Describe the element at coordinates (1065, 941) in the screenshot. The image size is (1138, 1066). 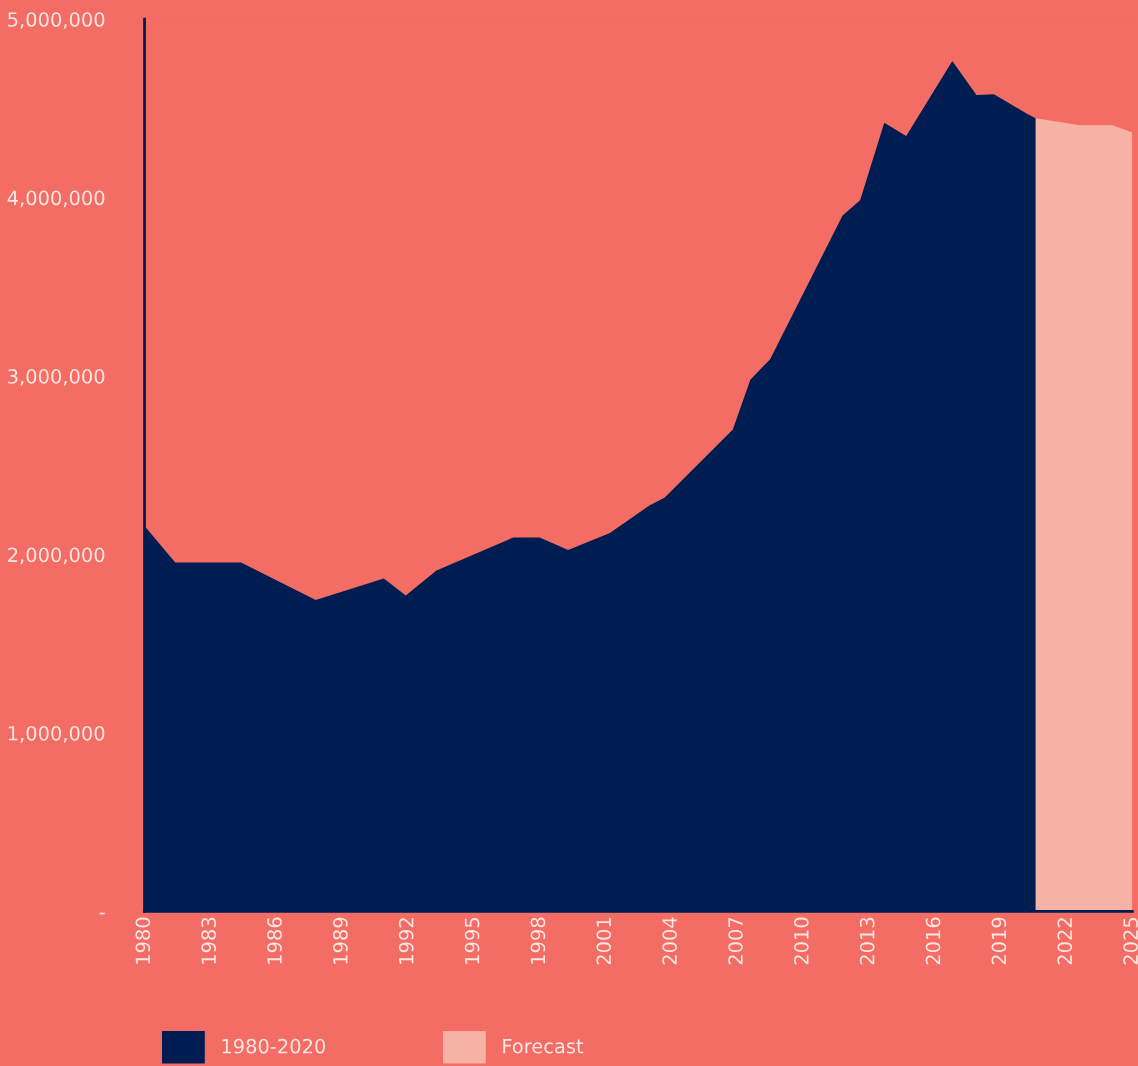
I see `x-tick-label: 2022` at that location.